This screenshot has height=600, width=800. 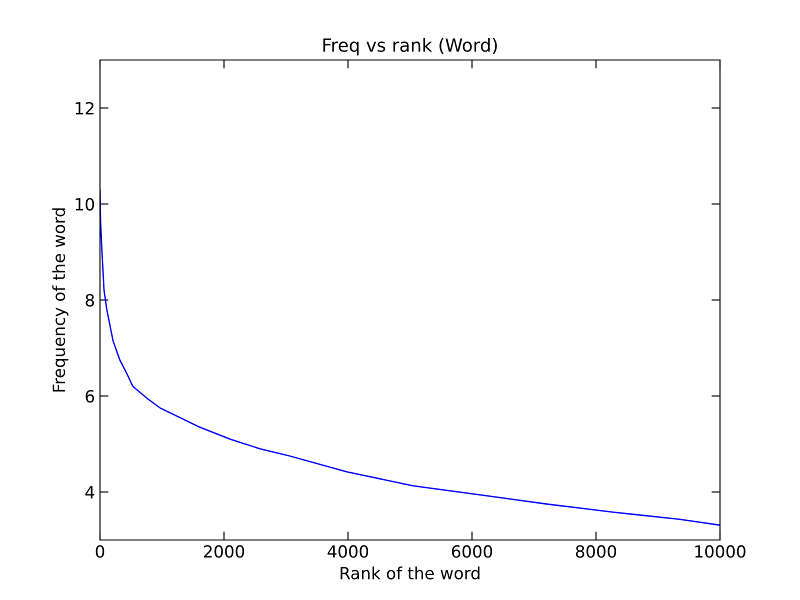 What do you see at coordinates (596, 551) in the screenshot?
I see `x-tick-label: 8000` at bounding box center [596, 551].